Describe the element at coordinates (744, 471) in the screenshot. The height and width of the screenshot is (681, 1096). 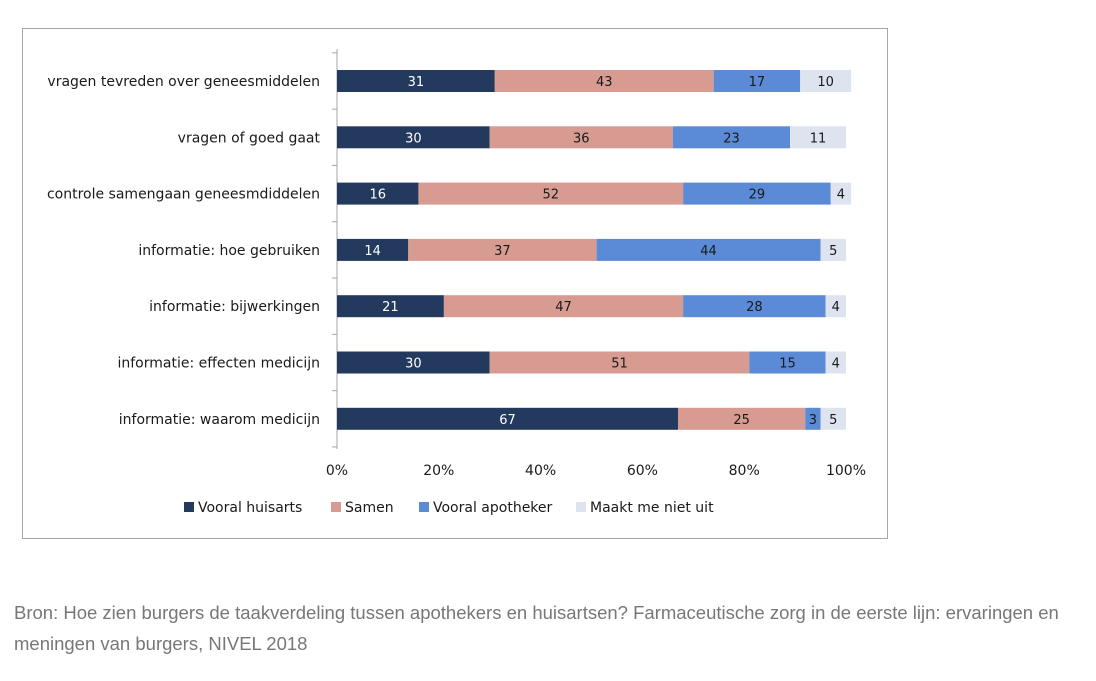
I see `x-tick-label: 80%` at that location.